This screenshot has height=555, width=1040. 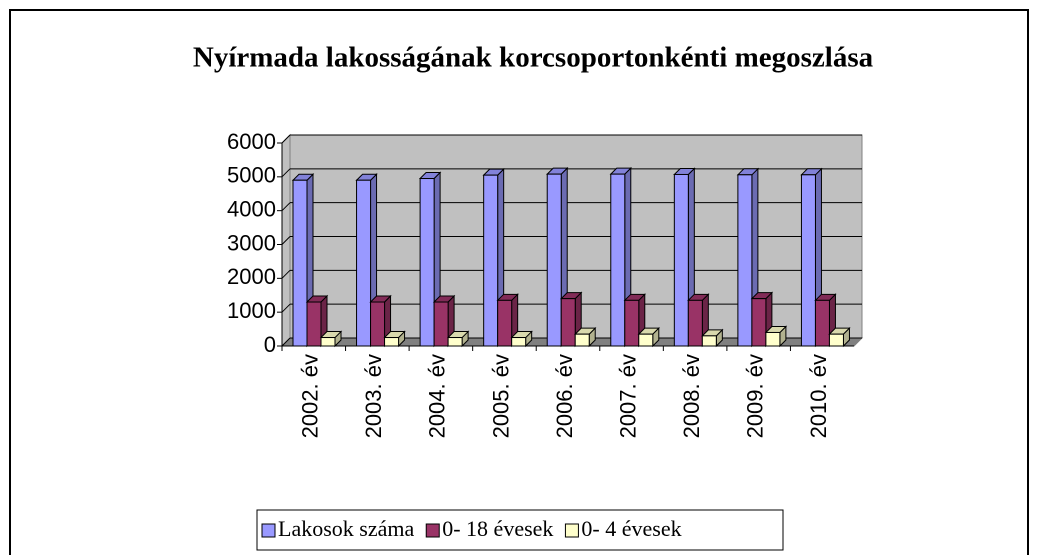 I want to click on x-tick-label: 2004. év, so click(x=437, y=396).